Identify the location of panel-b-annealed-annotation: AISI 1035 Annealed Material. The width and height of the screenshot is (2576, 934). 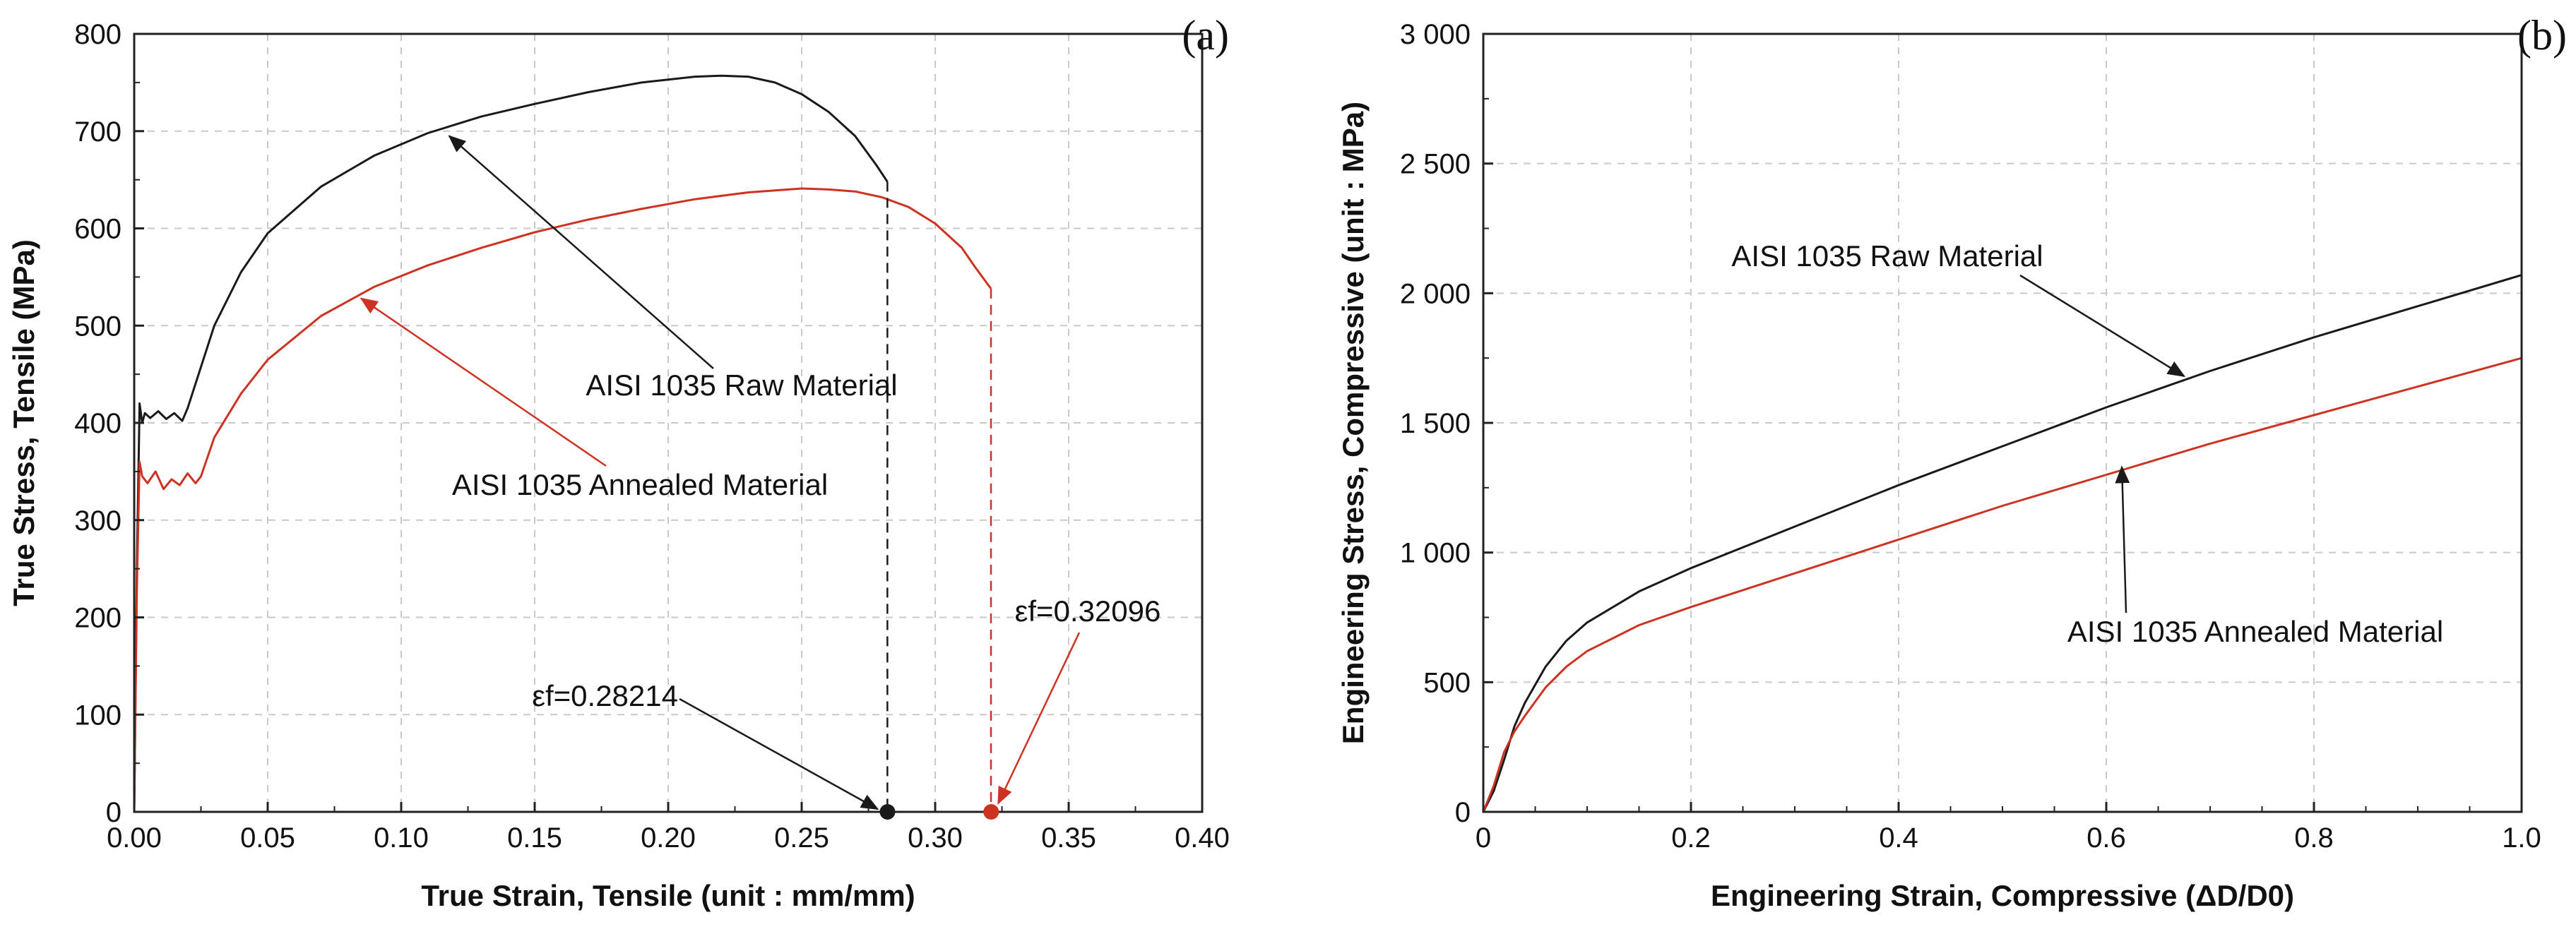
(2255, 631).